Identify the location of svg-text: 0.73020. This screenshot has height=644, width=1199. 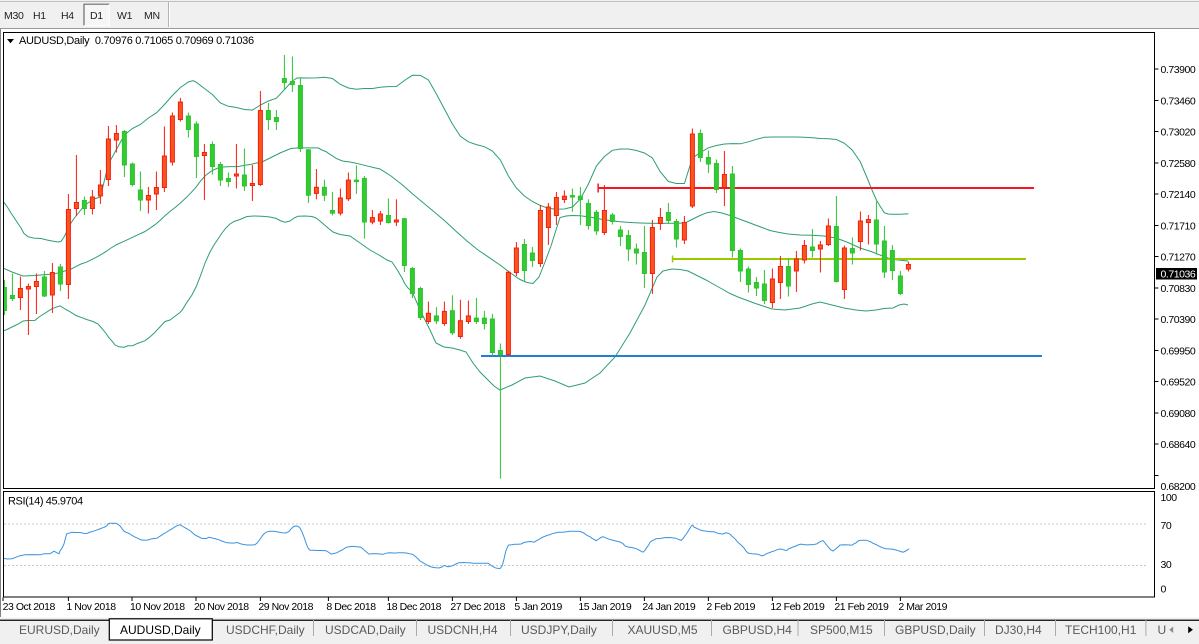
(1178, 133).